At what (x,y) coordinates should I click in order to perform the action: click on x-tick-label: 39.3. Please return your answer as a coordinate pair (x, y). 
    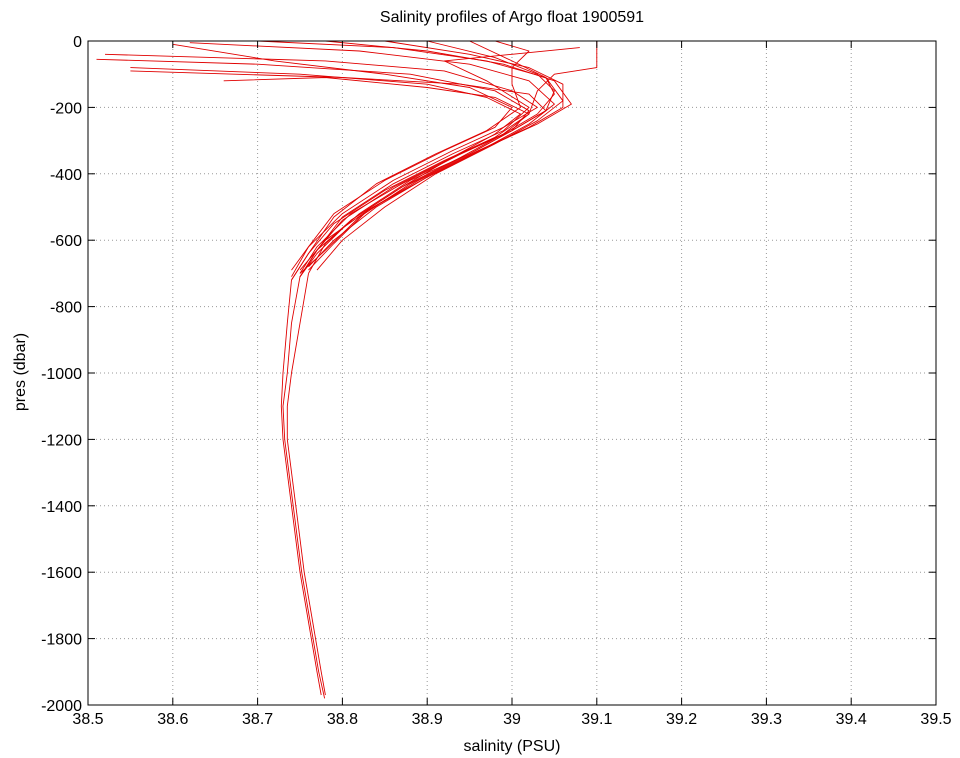
    Looking at the image, I should click on (766, 719).